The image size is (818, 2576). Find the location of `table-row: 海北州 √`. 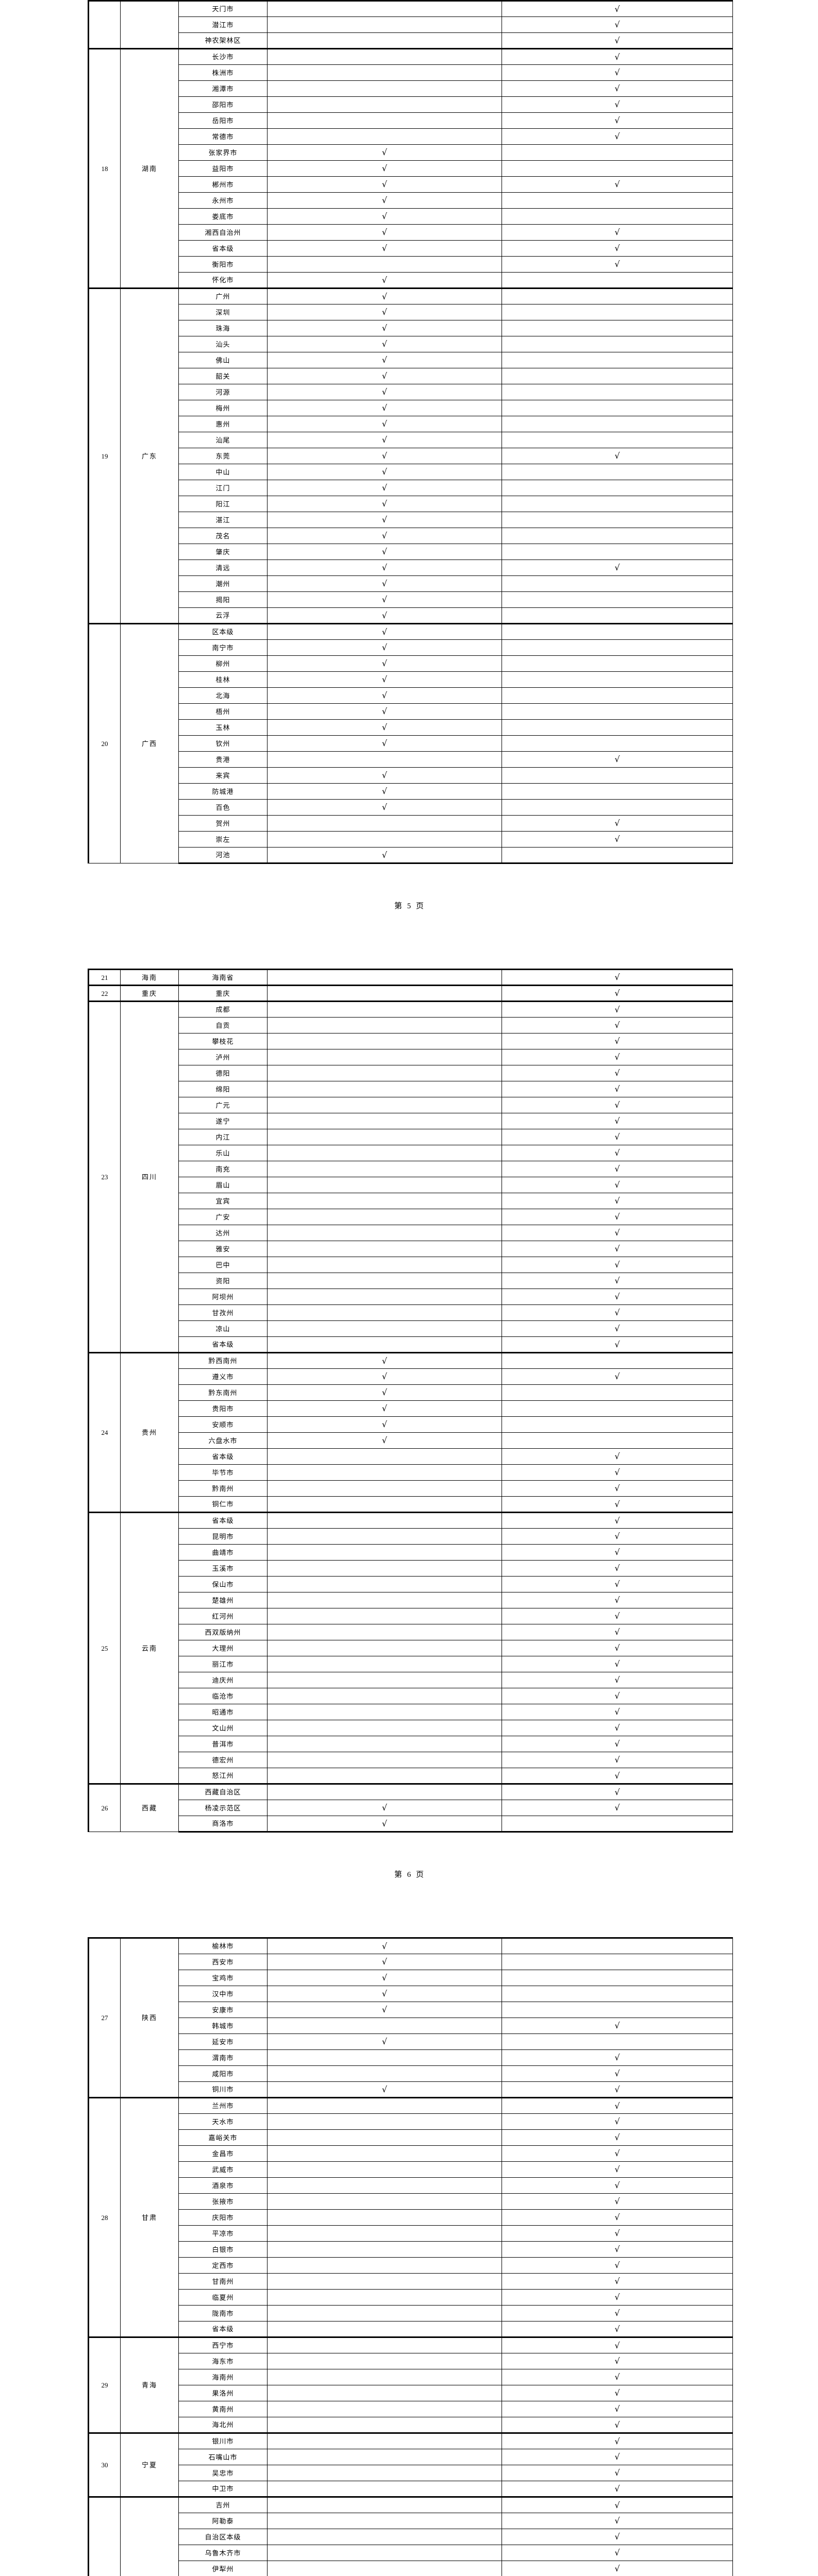

table-row: 海北州 √ is located at coordinates (411, 2425).